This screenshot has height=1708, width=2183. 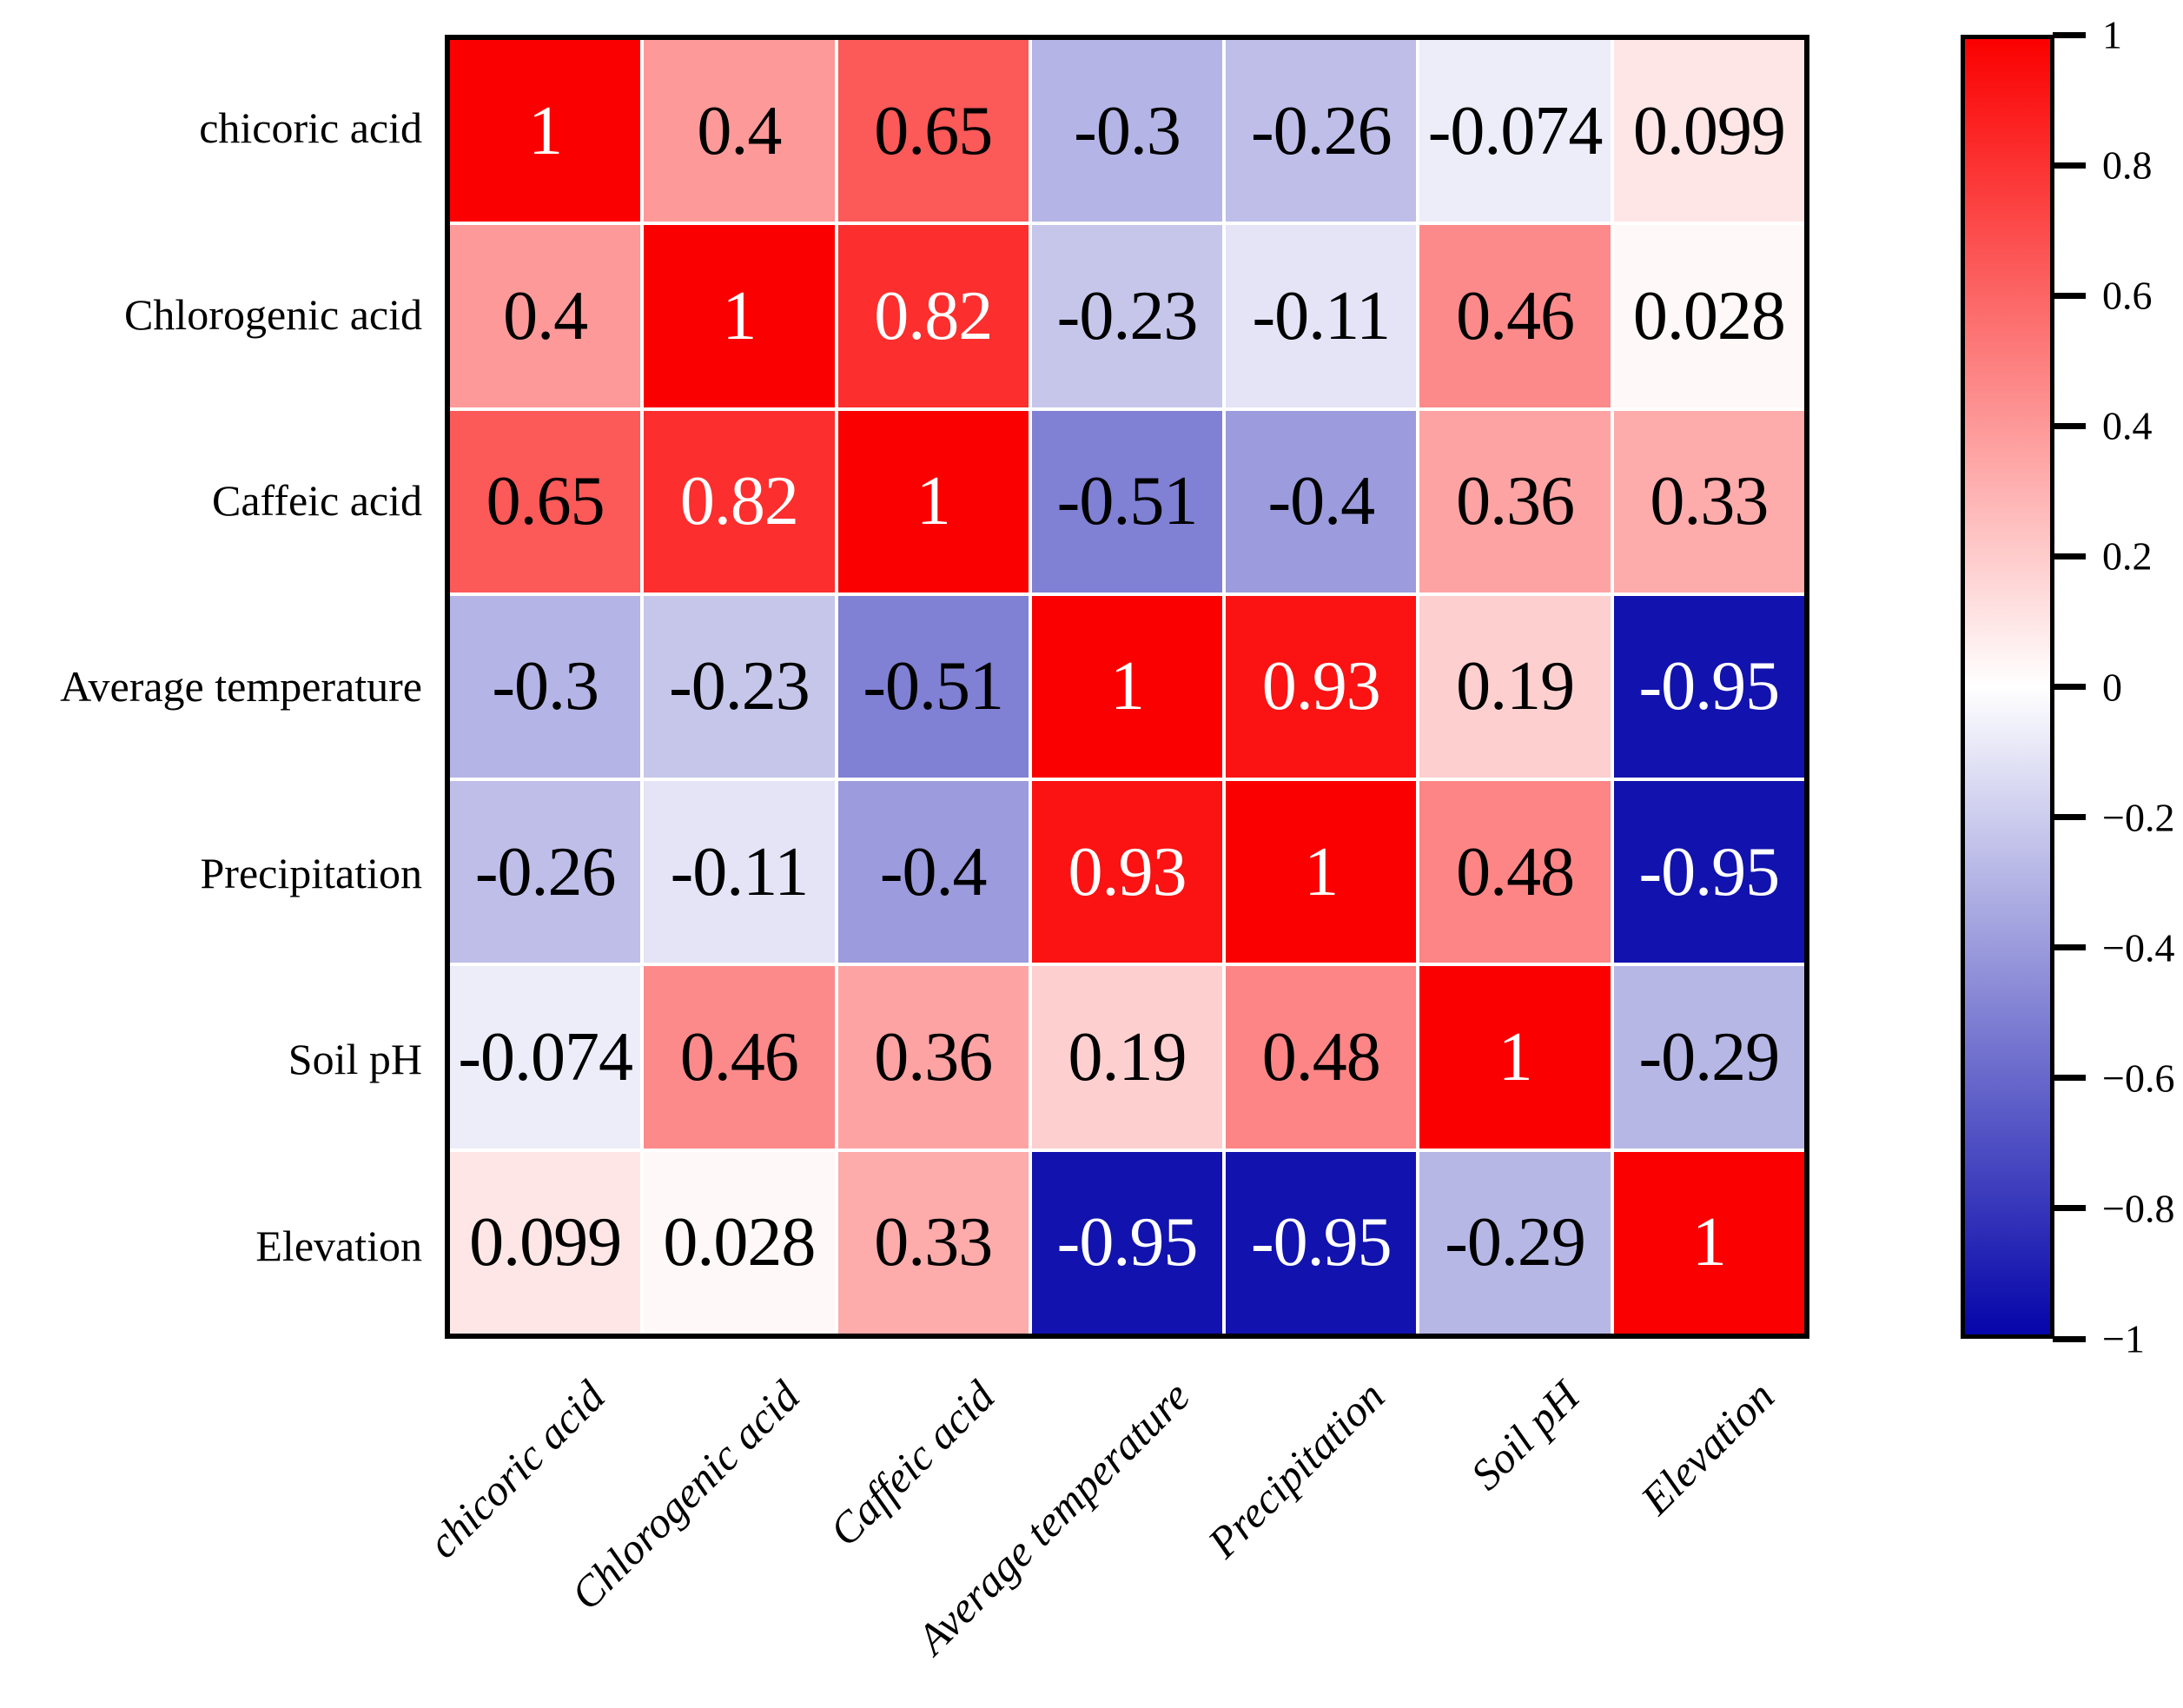 I want to click on colorbar-tick-label: 1, so click(x=2112, y=35).